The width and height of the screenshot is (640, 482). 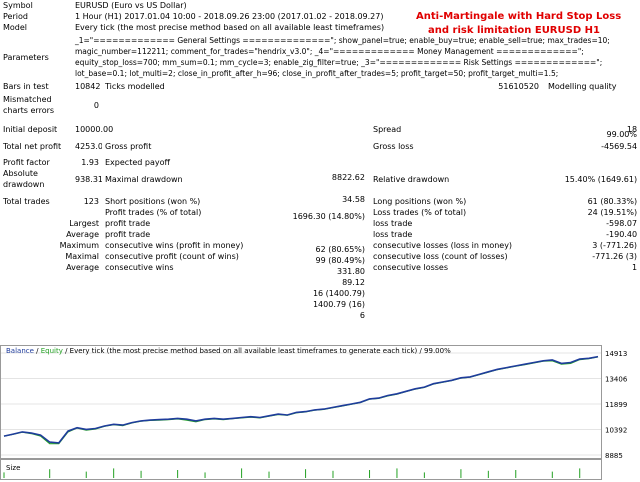 I want to click on chart-title-balance: Balance, so click(x=20, y=351).